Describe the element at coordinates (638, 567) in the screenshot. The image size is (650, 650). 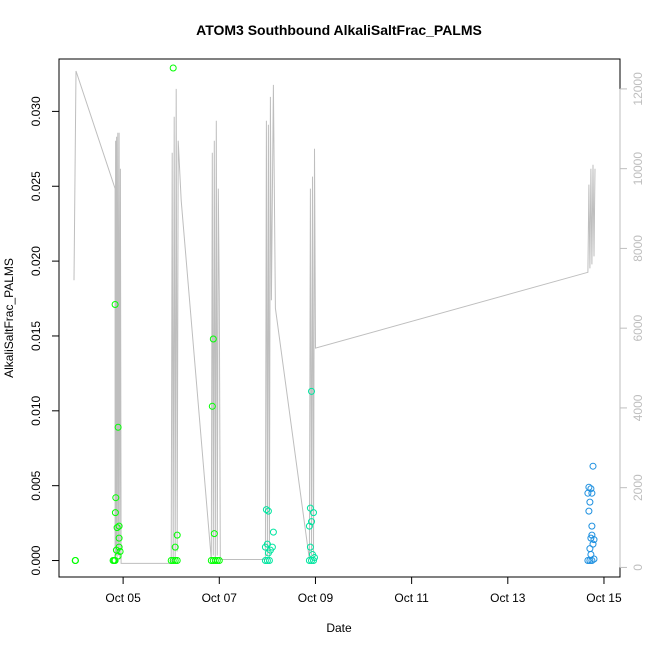
I see `y2-tick-label: 0` at that location.